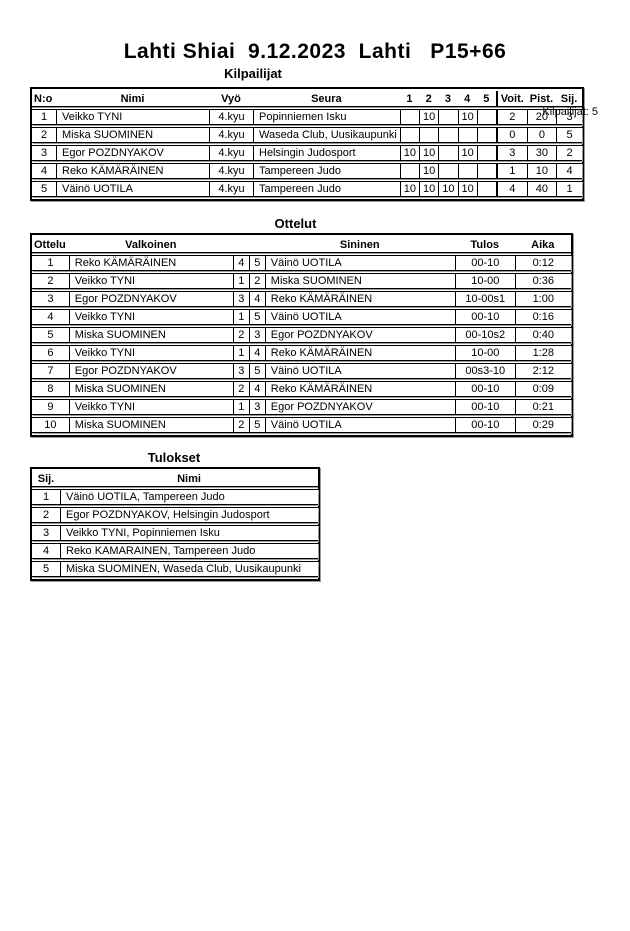 This screenshot has height=931, width=630. Describe the element at coordinates (542, 371) in the screenshot. I see `cell: 2:12` at that location.